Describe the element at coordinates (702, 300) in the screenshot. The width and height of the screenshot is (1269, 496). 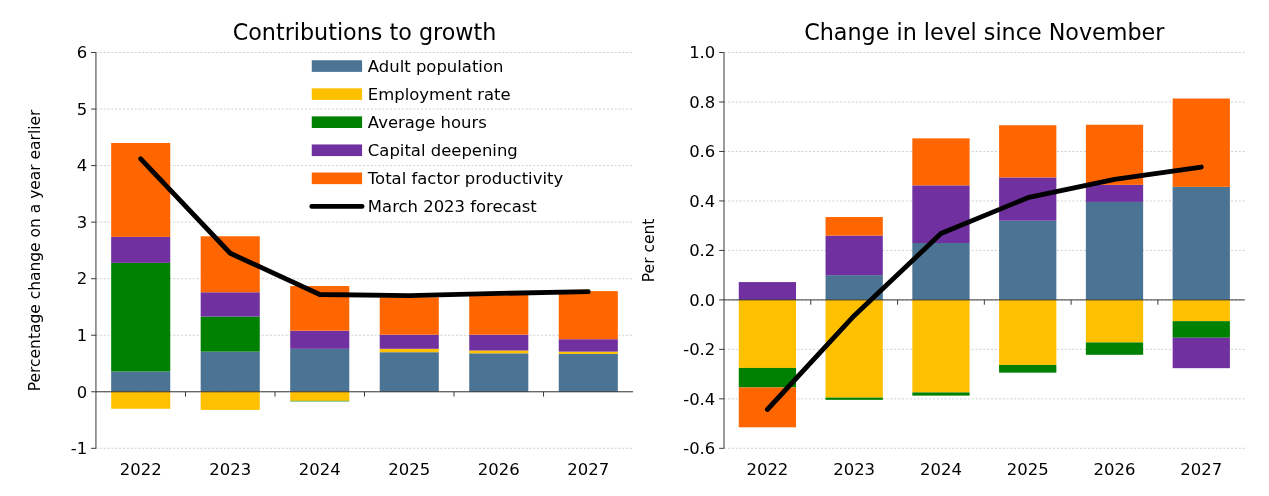
I see `y-tick-label: 0.0` at that location.